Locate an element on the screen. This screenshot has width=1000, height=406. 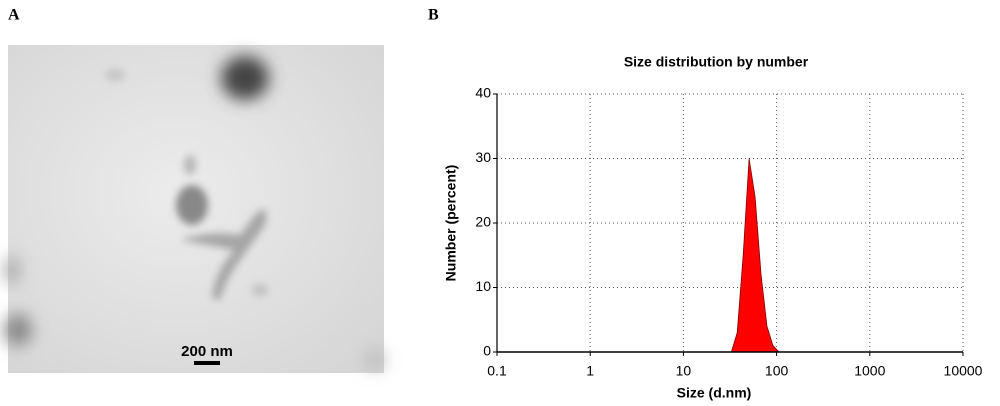
y-tick-label: 0 is located at coordinates (487, 351).